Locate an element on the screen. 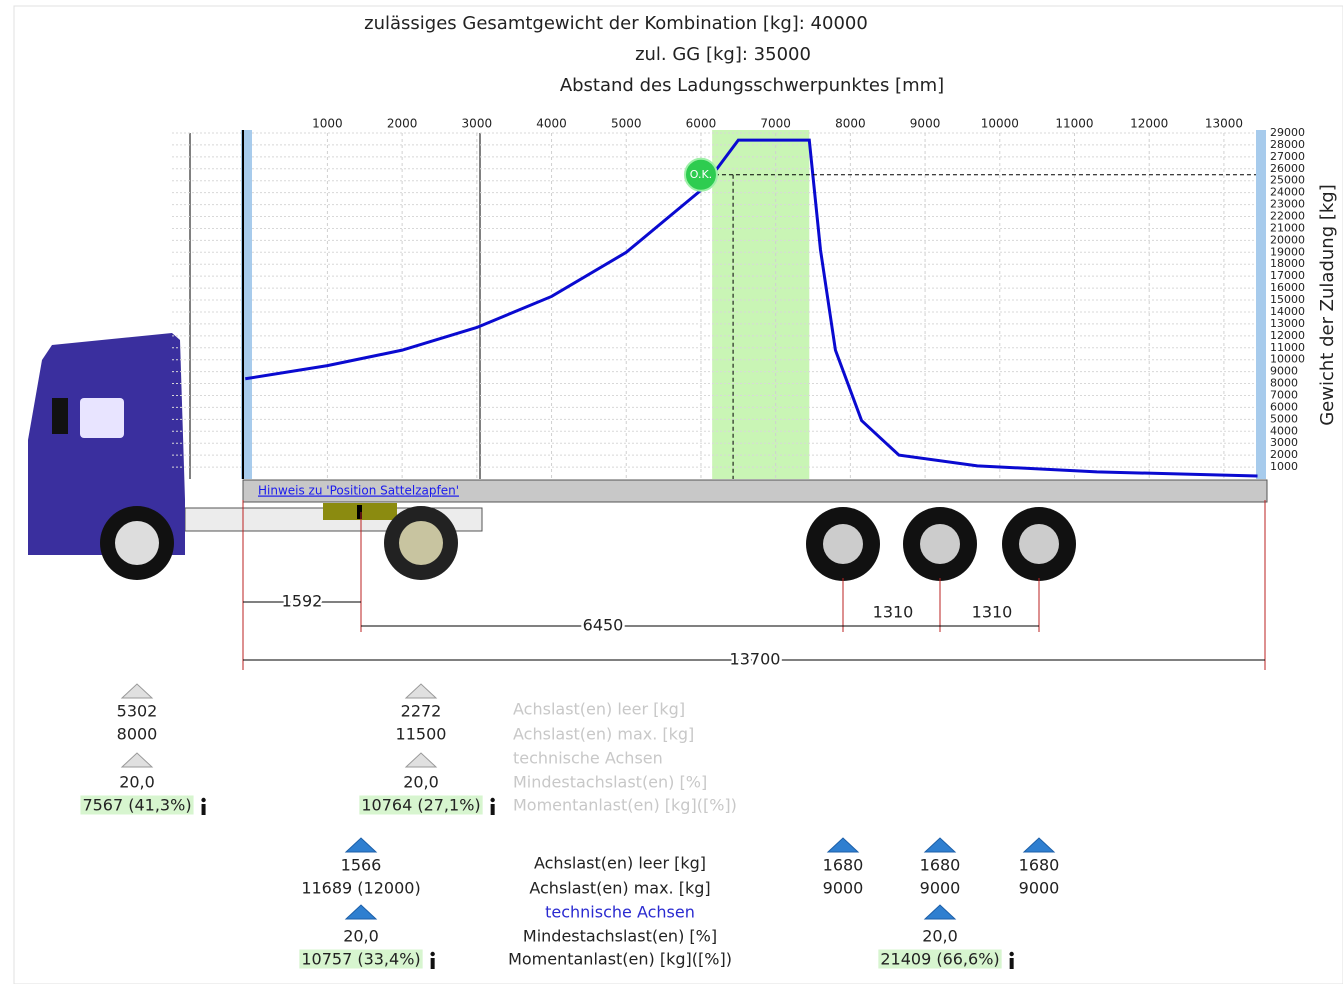  label: 20000 is located at coordinates (1287, 239).